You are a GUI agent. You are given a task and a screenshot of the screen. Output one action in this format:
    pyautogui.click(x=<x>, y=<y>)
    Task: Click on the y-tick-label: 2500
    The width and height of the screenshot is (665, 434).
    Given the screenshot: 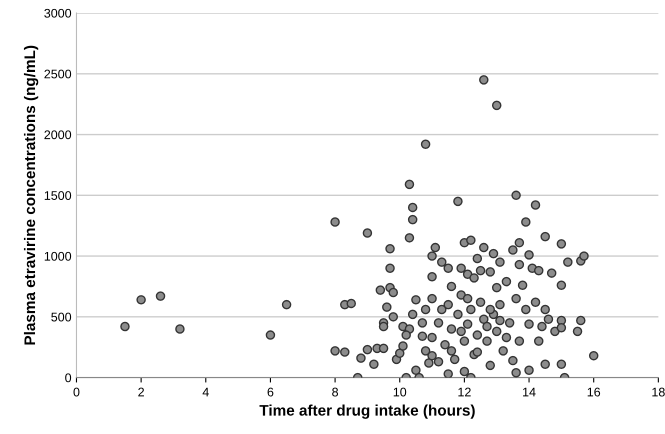 What is the action you would take?
    pyautogui.click(x=58, y=74)
    